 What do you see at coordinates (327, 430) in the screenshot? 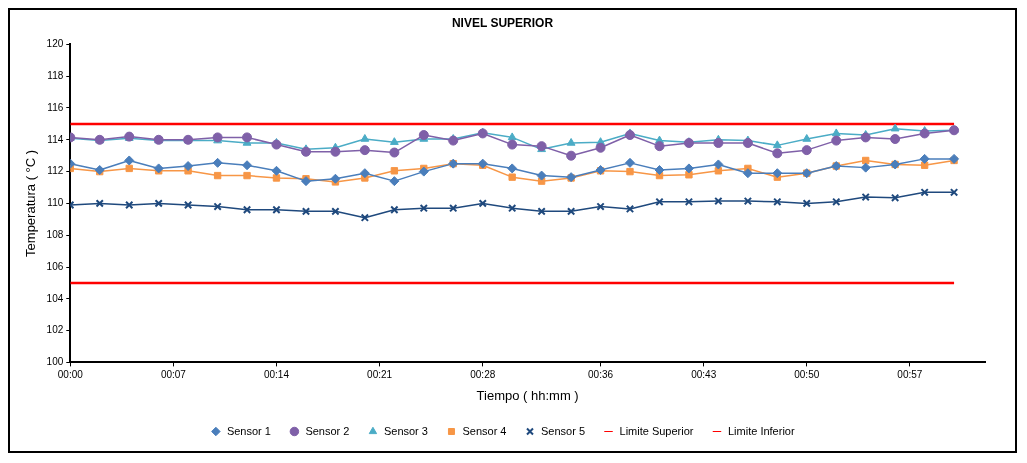
I see `legend-label: Sensor 2` at bounding box center [327, 430].